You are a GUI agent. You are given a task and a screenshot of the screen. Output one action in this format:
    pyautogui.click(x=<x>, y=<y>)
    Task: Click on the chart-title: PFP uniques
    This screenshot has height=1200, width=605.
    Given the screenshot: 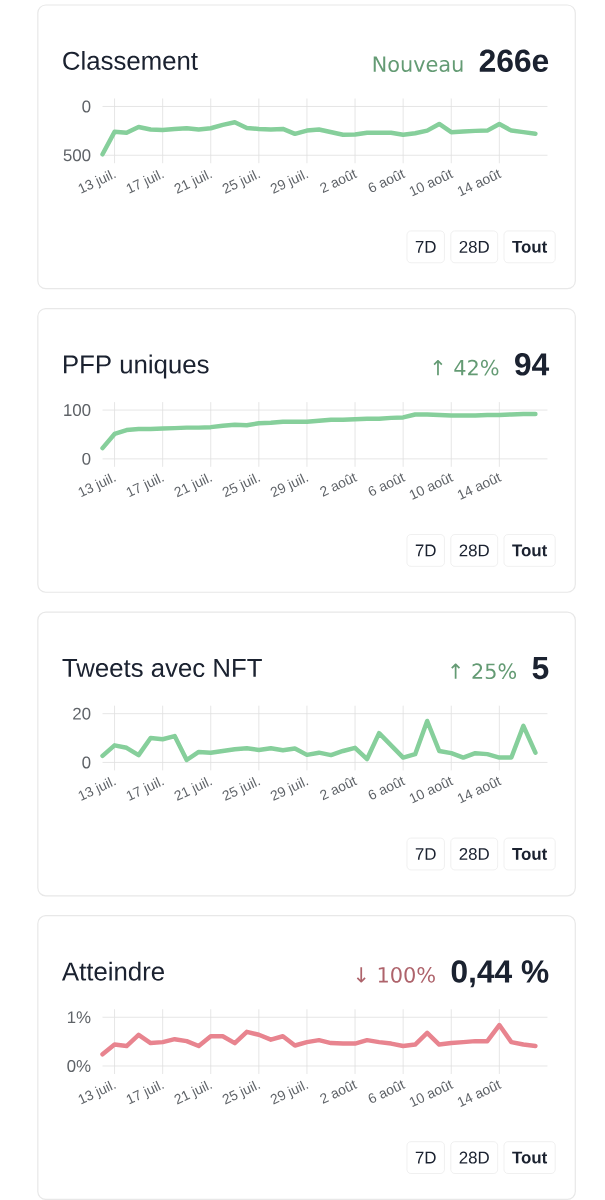 What is the action you would take?
    pyautogui.click(x=136, y=366)
    